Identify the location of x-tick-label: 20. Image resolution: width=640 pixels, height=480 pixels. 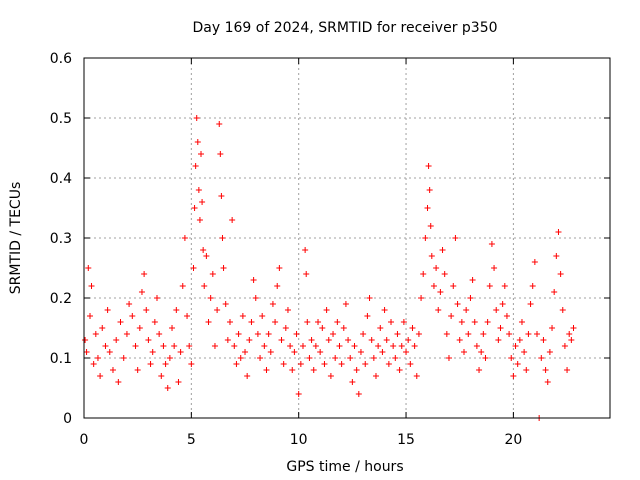
(513, 440).